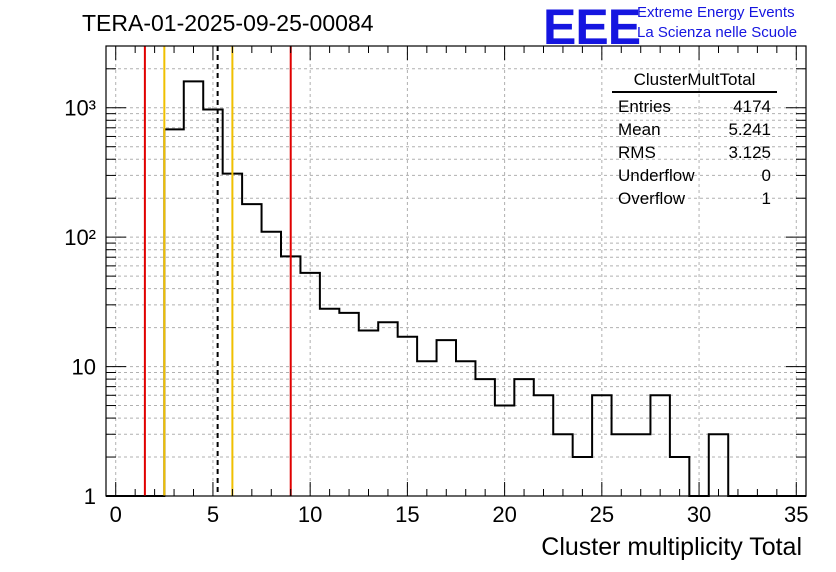  What do you see at coordinates (766, 175) in the screenshot?
I see `stats-value: 0` at bounding box center [766, 175].